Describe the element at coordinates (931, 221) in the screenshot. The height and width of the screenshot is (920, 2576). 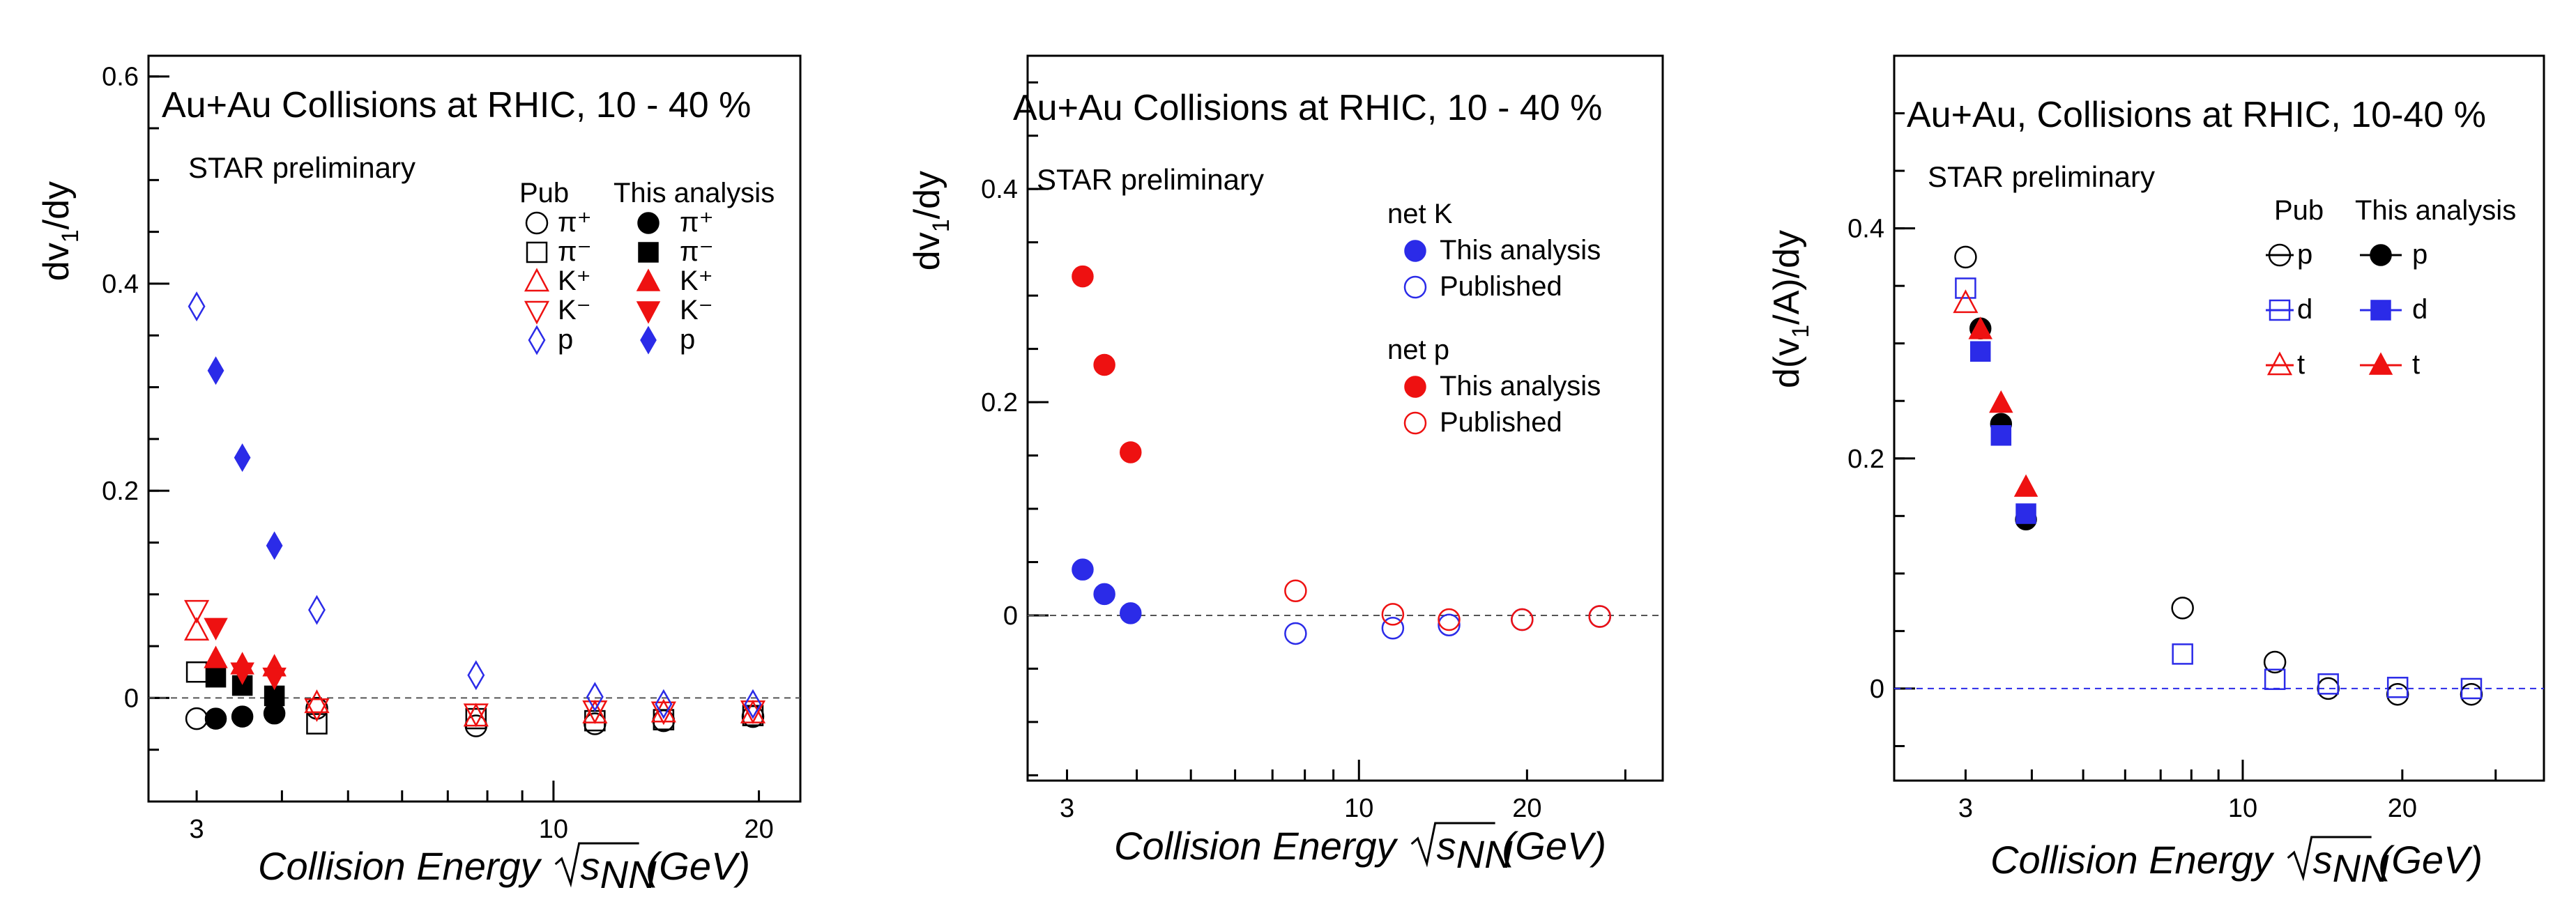
I see `y-axis-label: dv1/dy` at that location.